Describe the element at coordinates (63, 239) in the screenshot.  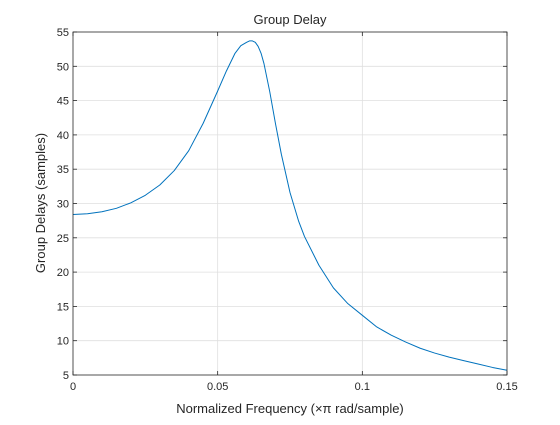
I see `y-tick-label: 25` at that location.